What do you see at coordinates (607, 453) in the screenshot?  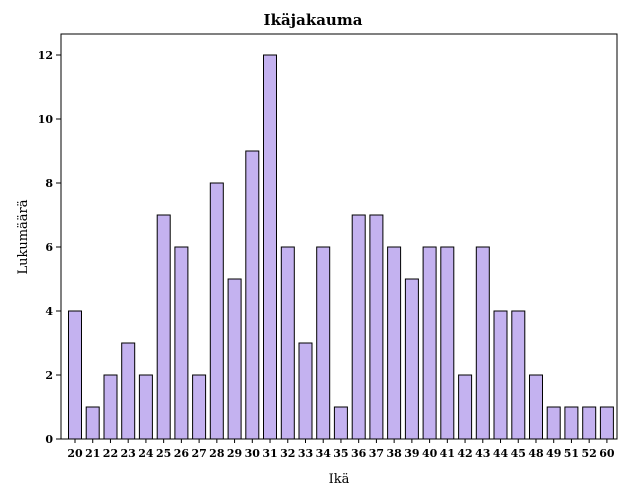 I see `x-tick-label: 60` at bounding box center [607, 453].